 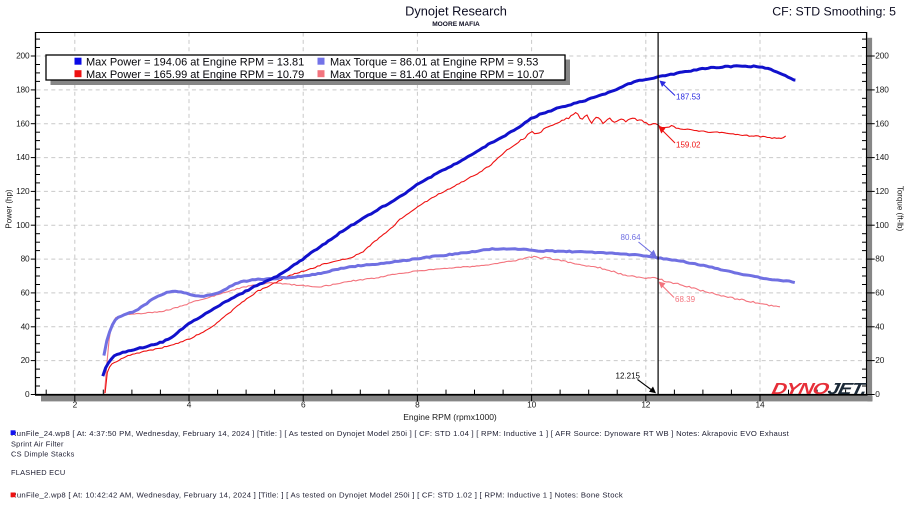 I want to click on svg-text: 2, so click(x=75, y=405).